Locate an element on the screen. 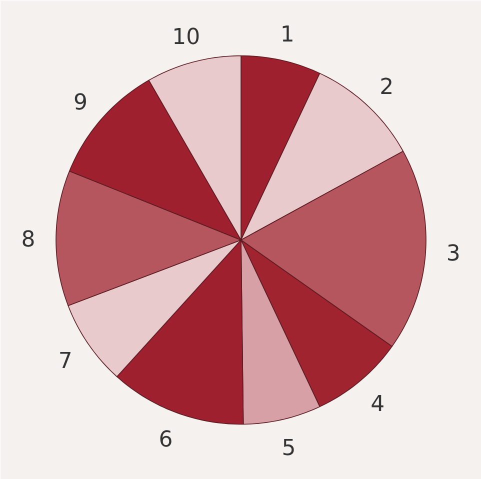  slice-label: 6 is located at coordinates (165, 440).